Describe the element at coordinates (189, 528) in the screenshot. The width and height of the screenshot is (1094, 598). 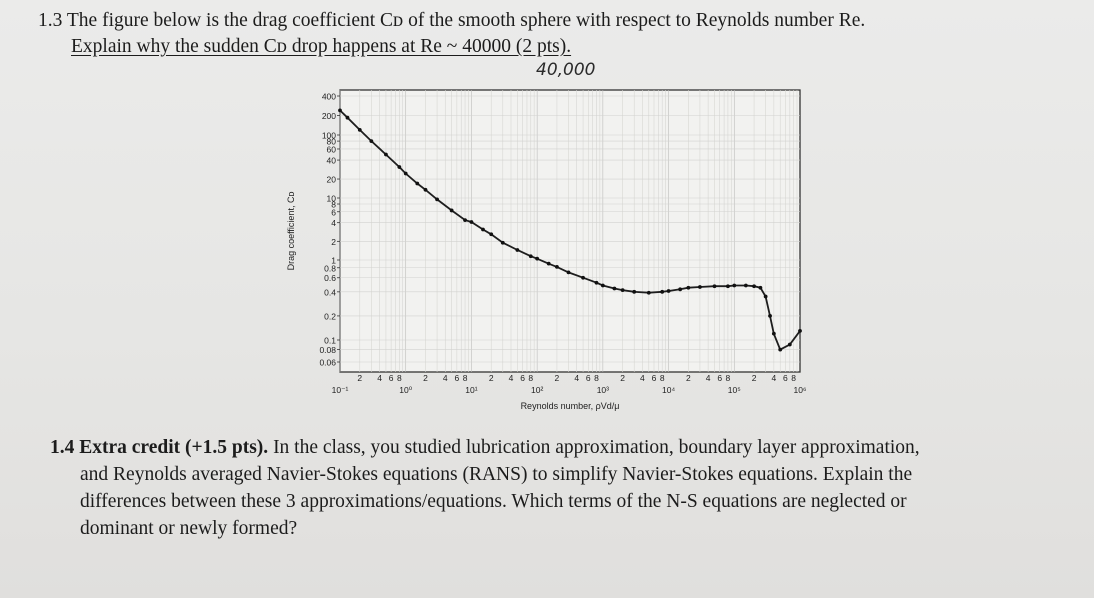
I see `question-1-4-line4: dominant or newly formed?` at that location.